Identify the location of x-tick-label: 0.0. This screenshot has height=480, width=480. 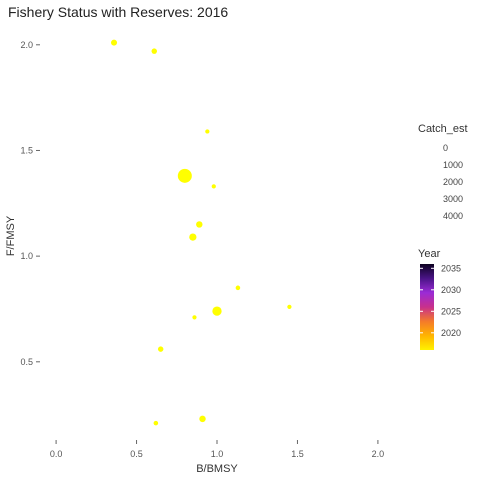
(56, 454).